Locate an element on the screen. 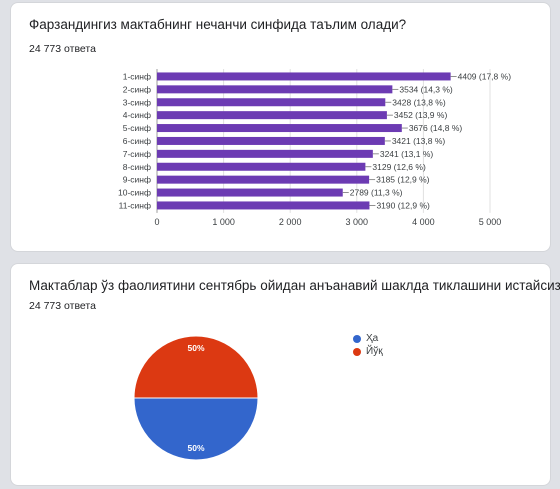 The image size is (560, 489). pie-legend: Ҳа Йўқ is located at coordinates (368, 345).